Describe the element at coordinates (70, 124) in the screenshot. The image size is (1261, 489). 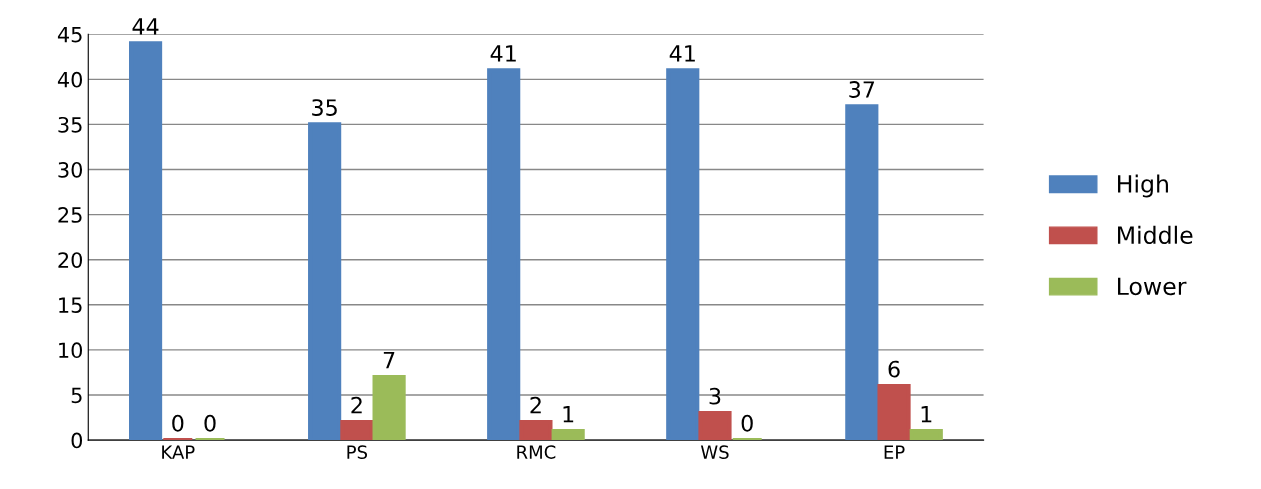
I see `y-tick-label: 35` at that location.